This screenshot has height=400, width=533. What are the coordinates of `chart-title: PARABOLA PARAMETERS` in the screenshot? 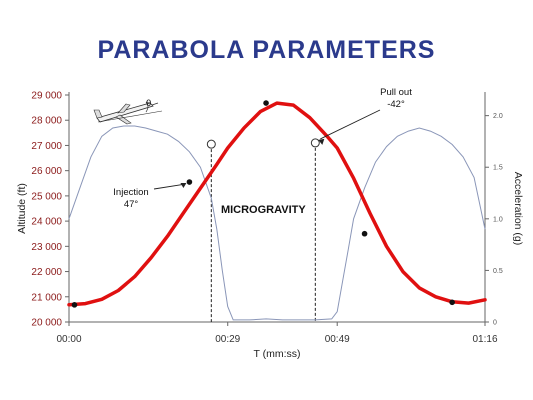 It's located at (266, 50).